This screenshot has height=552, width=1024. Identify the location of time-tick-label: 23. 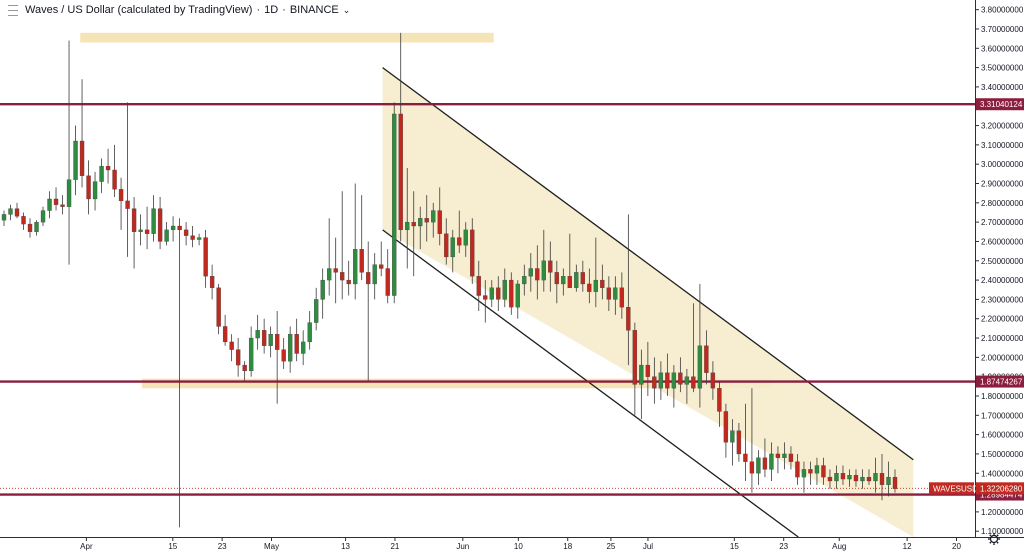
(222, 546).